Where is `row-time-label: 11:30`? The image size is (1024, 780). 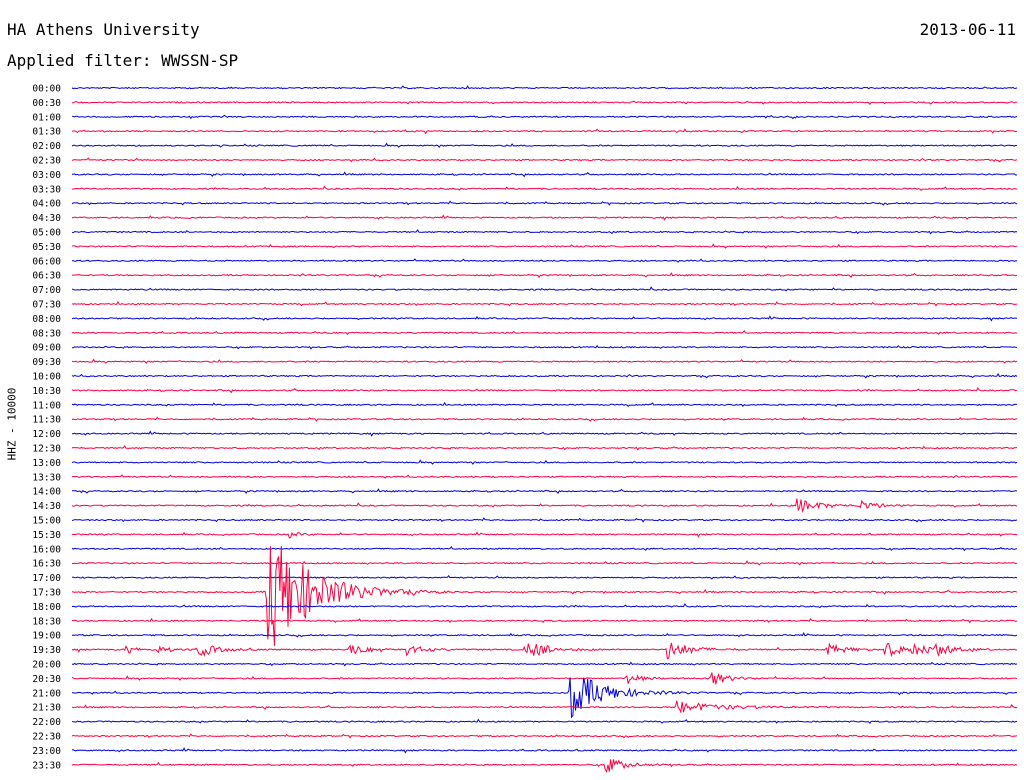
row-time-label: 11:30 is located at coordinates (46, 420).